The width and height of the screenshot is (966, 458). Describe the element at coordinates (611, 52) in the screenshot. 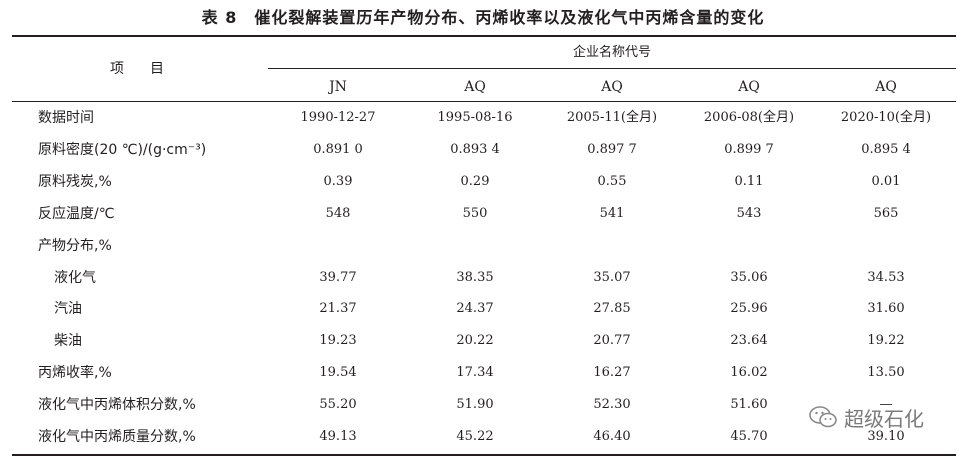

I see `group-header: 企业名称代号` at that location.